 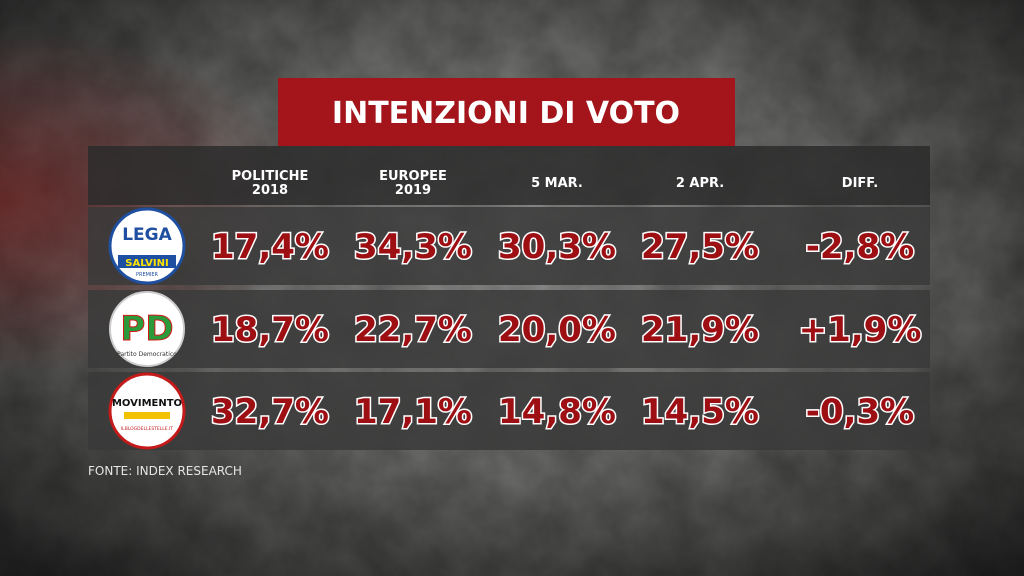 What do you see at coordinates (147, 429) in the screenshot?
I see `logo-text: ILBLOGDELLESTELLE.IT` at bounding box center [147, 429].